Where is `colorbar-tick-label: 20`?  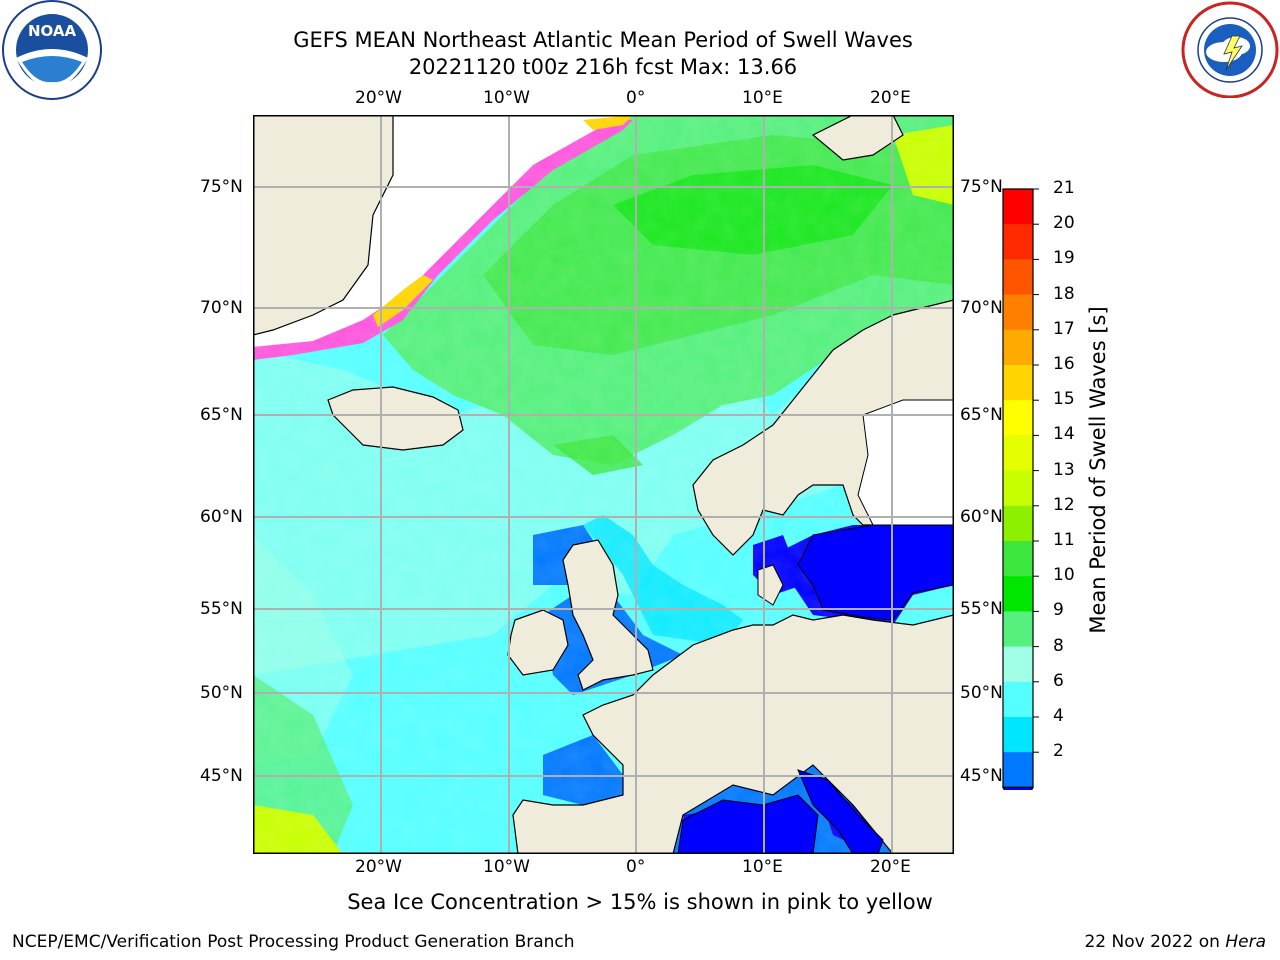 colorbar-tick-label: 20 is located at coordinates (1064, 223).